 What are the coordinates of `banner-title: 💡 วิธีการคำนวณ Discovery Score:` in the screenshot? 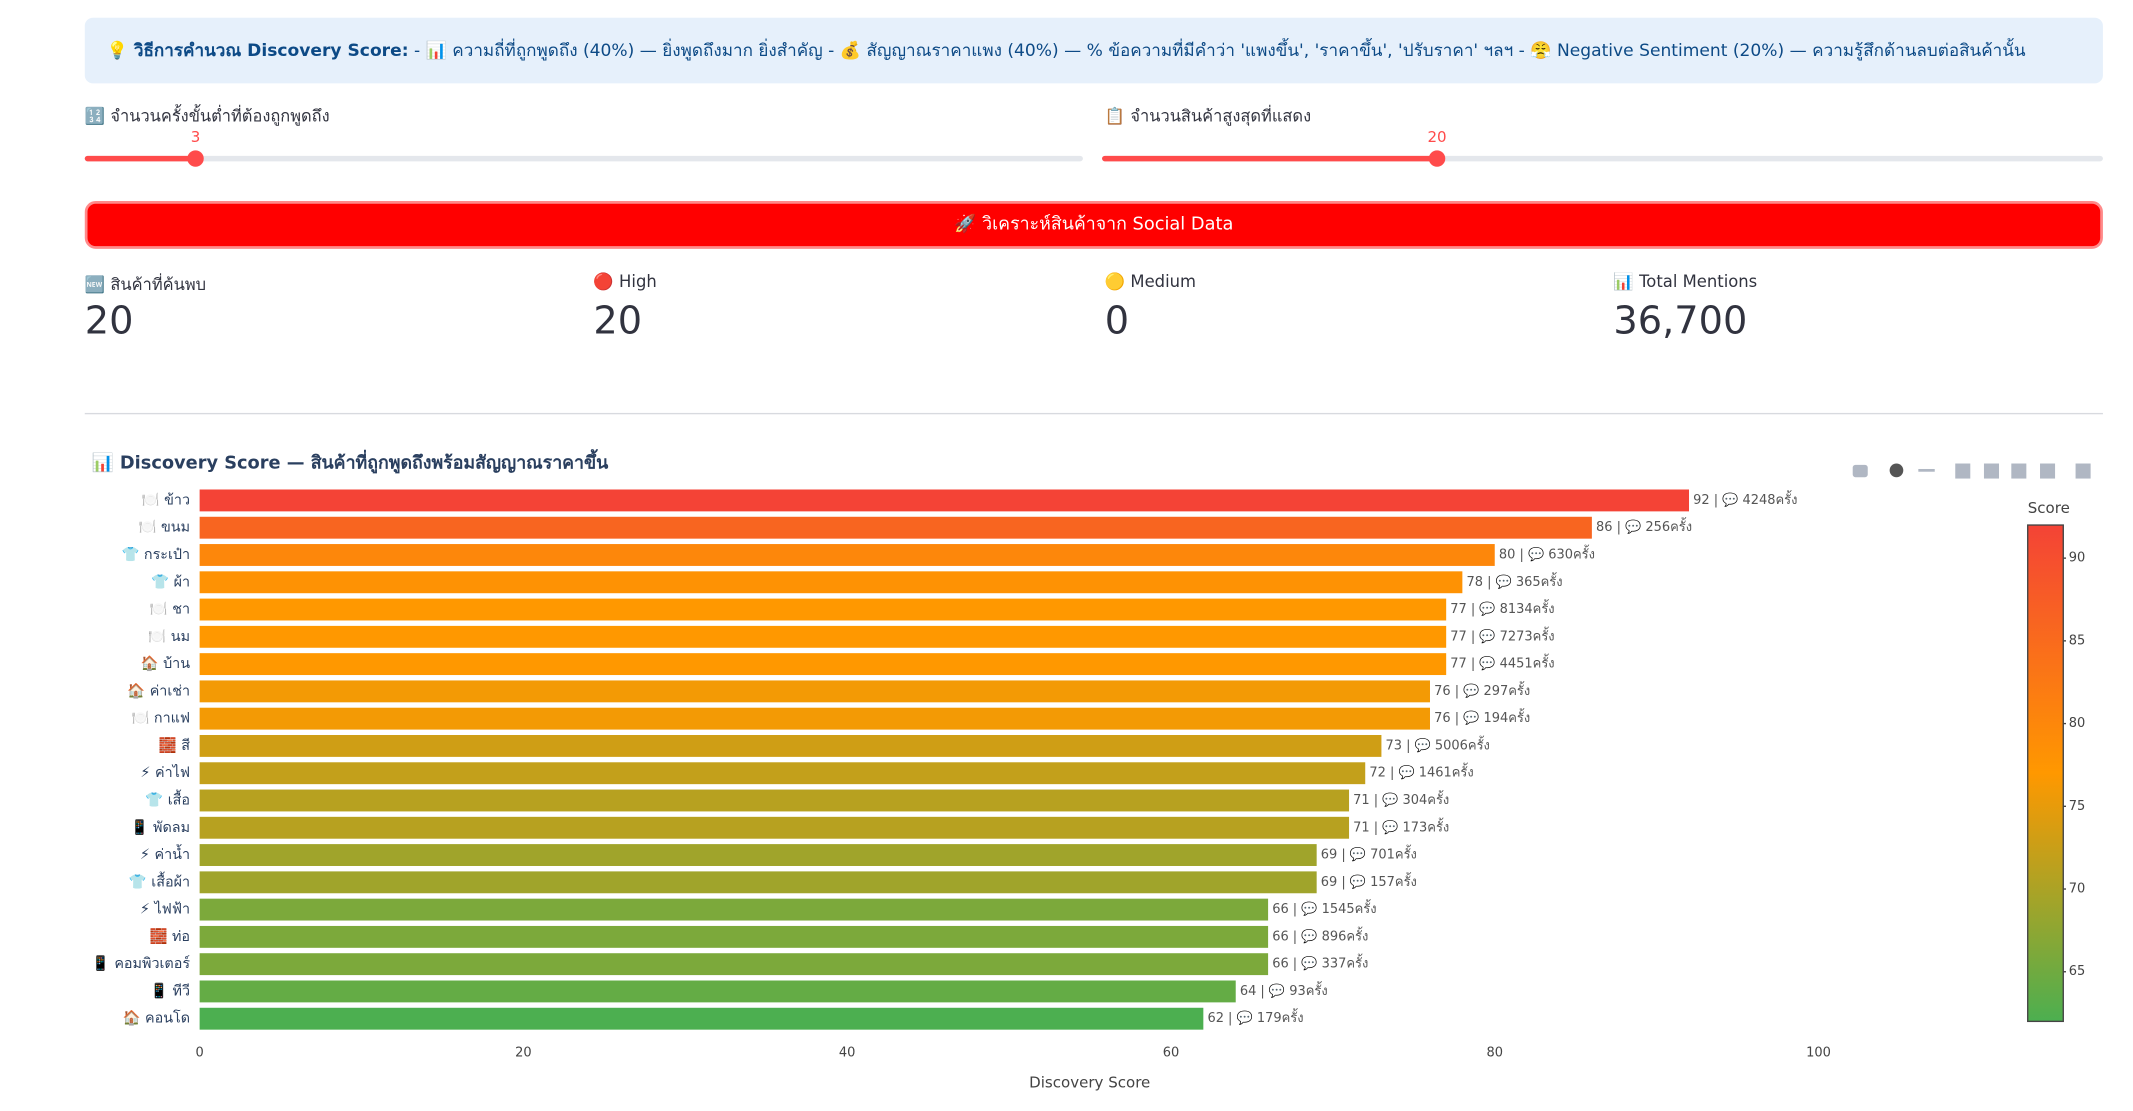 It's located at (257, 50).